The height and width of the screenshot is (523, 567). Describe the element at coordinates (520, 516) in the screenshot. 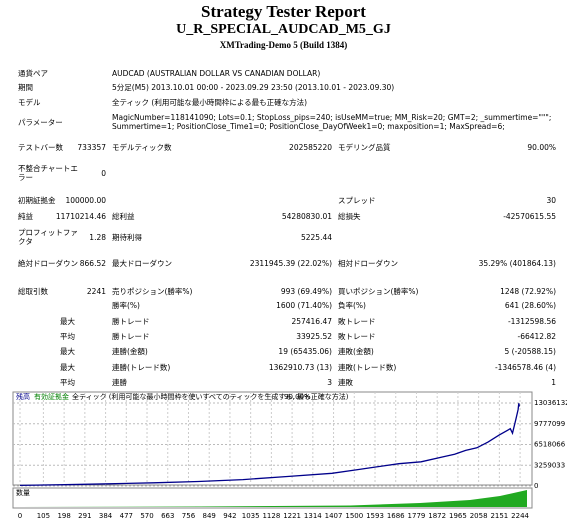

I see `x-tick-label: 2244` at that location.